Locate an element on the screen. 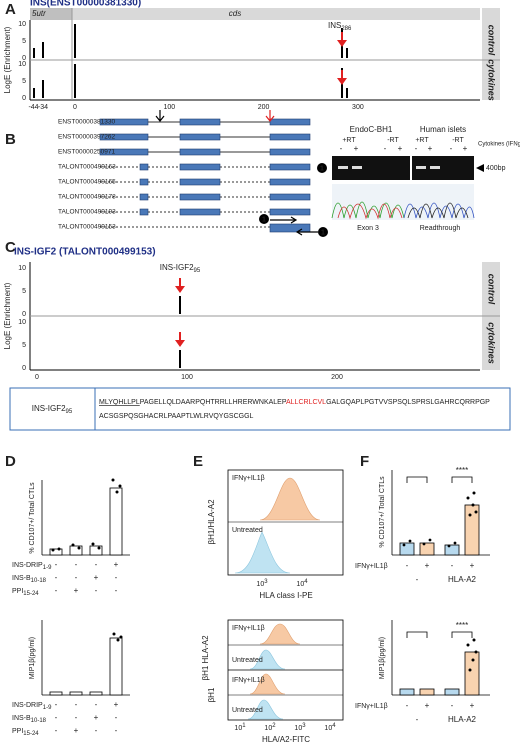 This screenshot has height=744, width=520. sequence-box is located at coordinates (260, 409).